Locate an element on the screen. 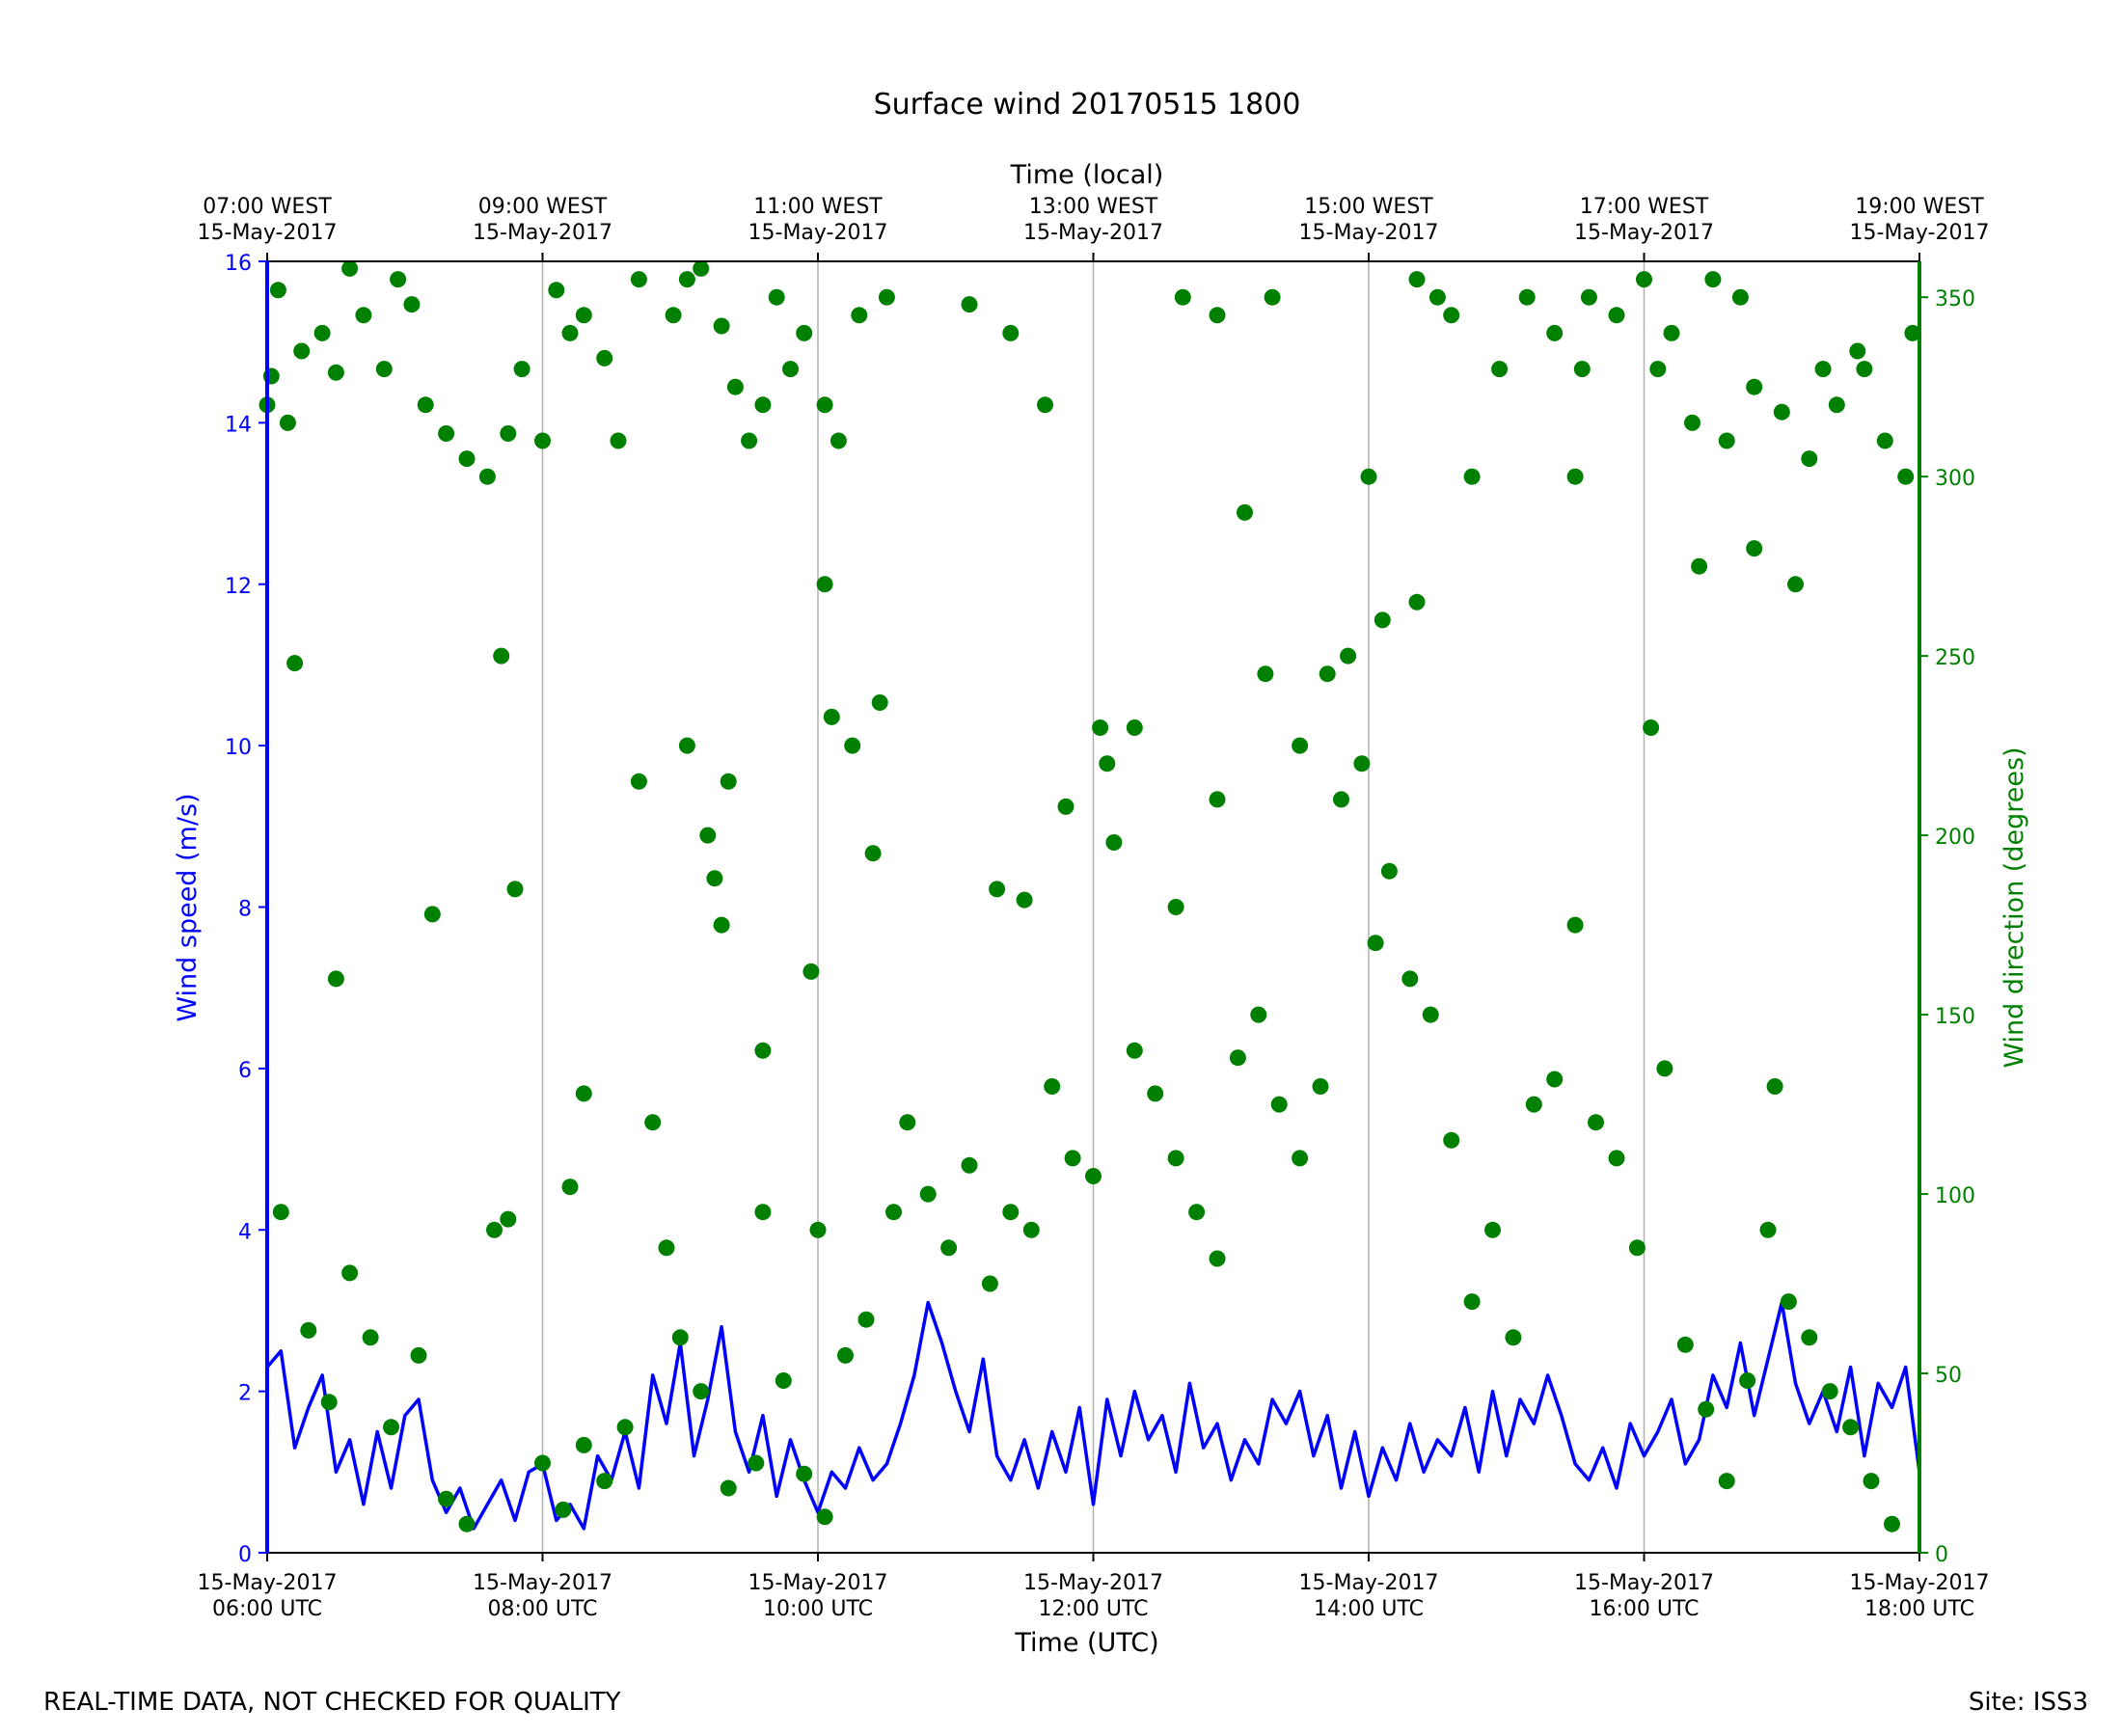 The width and height of the screenshot is (2122, 1736). y-right-tick-label: 250 is located at coordinates (1955, 658).